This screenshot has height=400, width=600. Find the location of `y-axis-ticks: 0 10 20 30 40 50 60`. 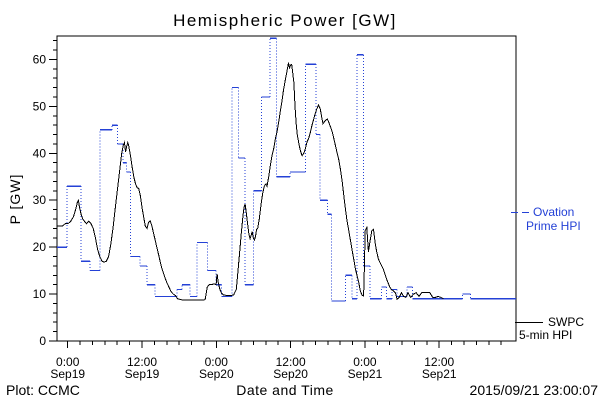

y-axis-ticks: 0 10 20 30 40 50 60 is located at coordinates (45, 194).